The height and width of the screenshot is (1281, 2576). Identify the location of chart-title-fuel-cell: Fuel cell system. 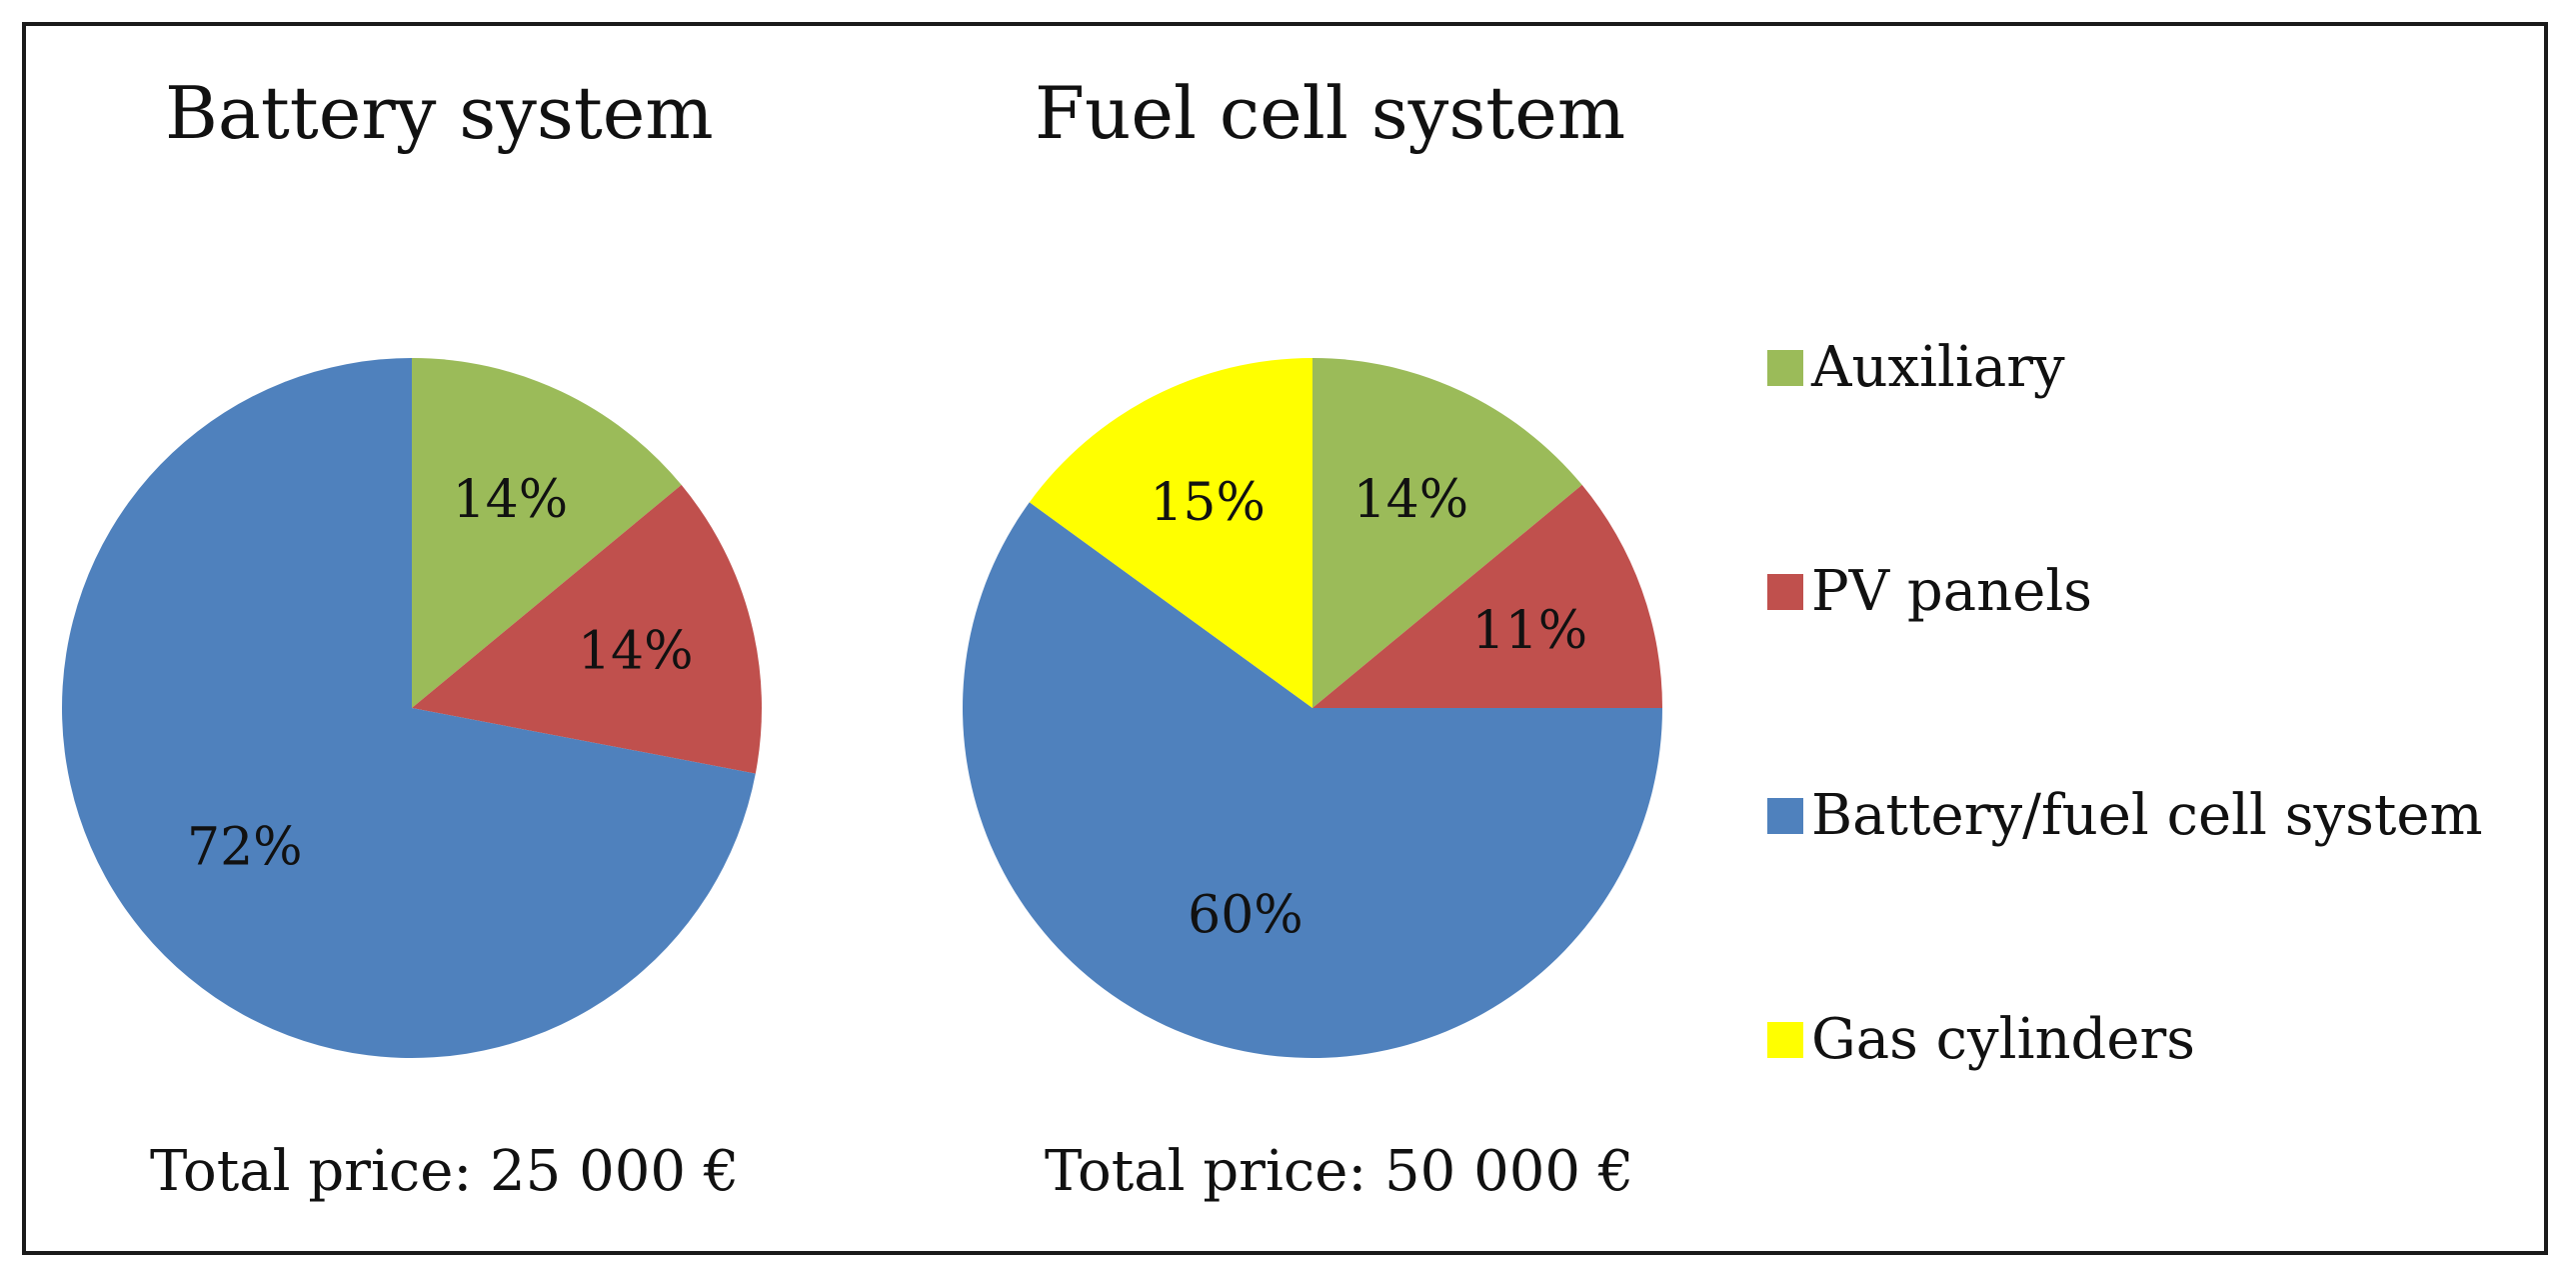
(1330, 113).